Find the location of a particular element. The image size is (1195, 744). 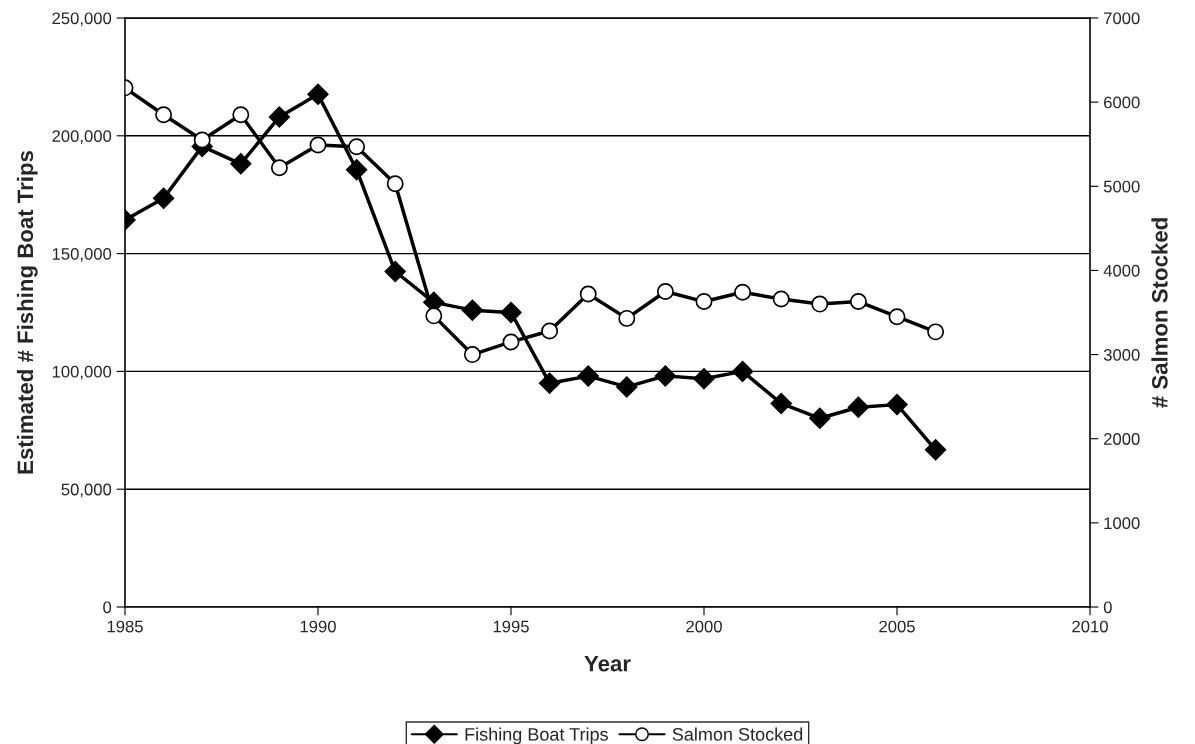

y2-tick-label: 2000 is located at coordinates (1122, 439).